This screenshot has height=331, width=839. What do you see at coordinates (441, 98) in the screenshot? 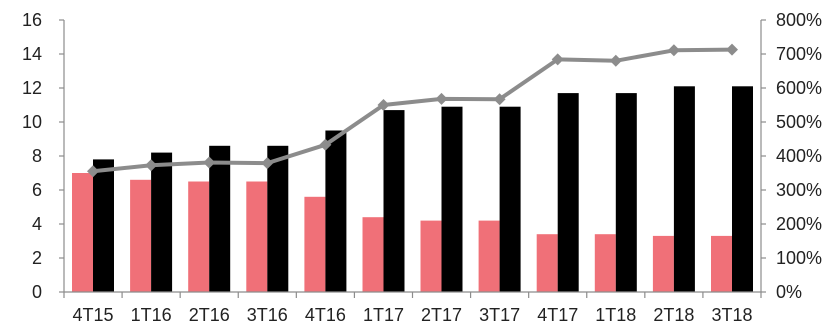
I see `line-marker-2T17` at bounding box center [441, 98].